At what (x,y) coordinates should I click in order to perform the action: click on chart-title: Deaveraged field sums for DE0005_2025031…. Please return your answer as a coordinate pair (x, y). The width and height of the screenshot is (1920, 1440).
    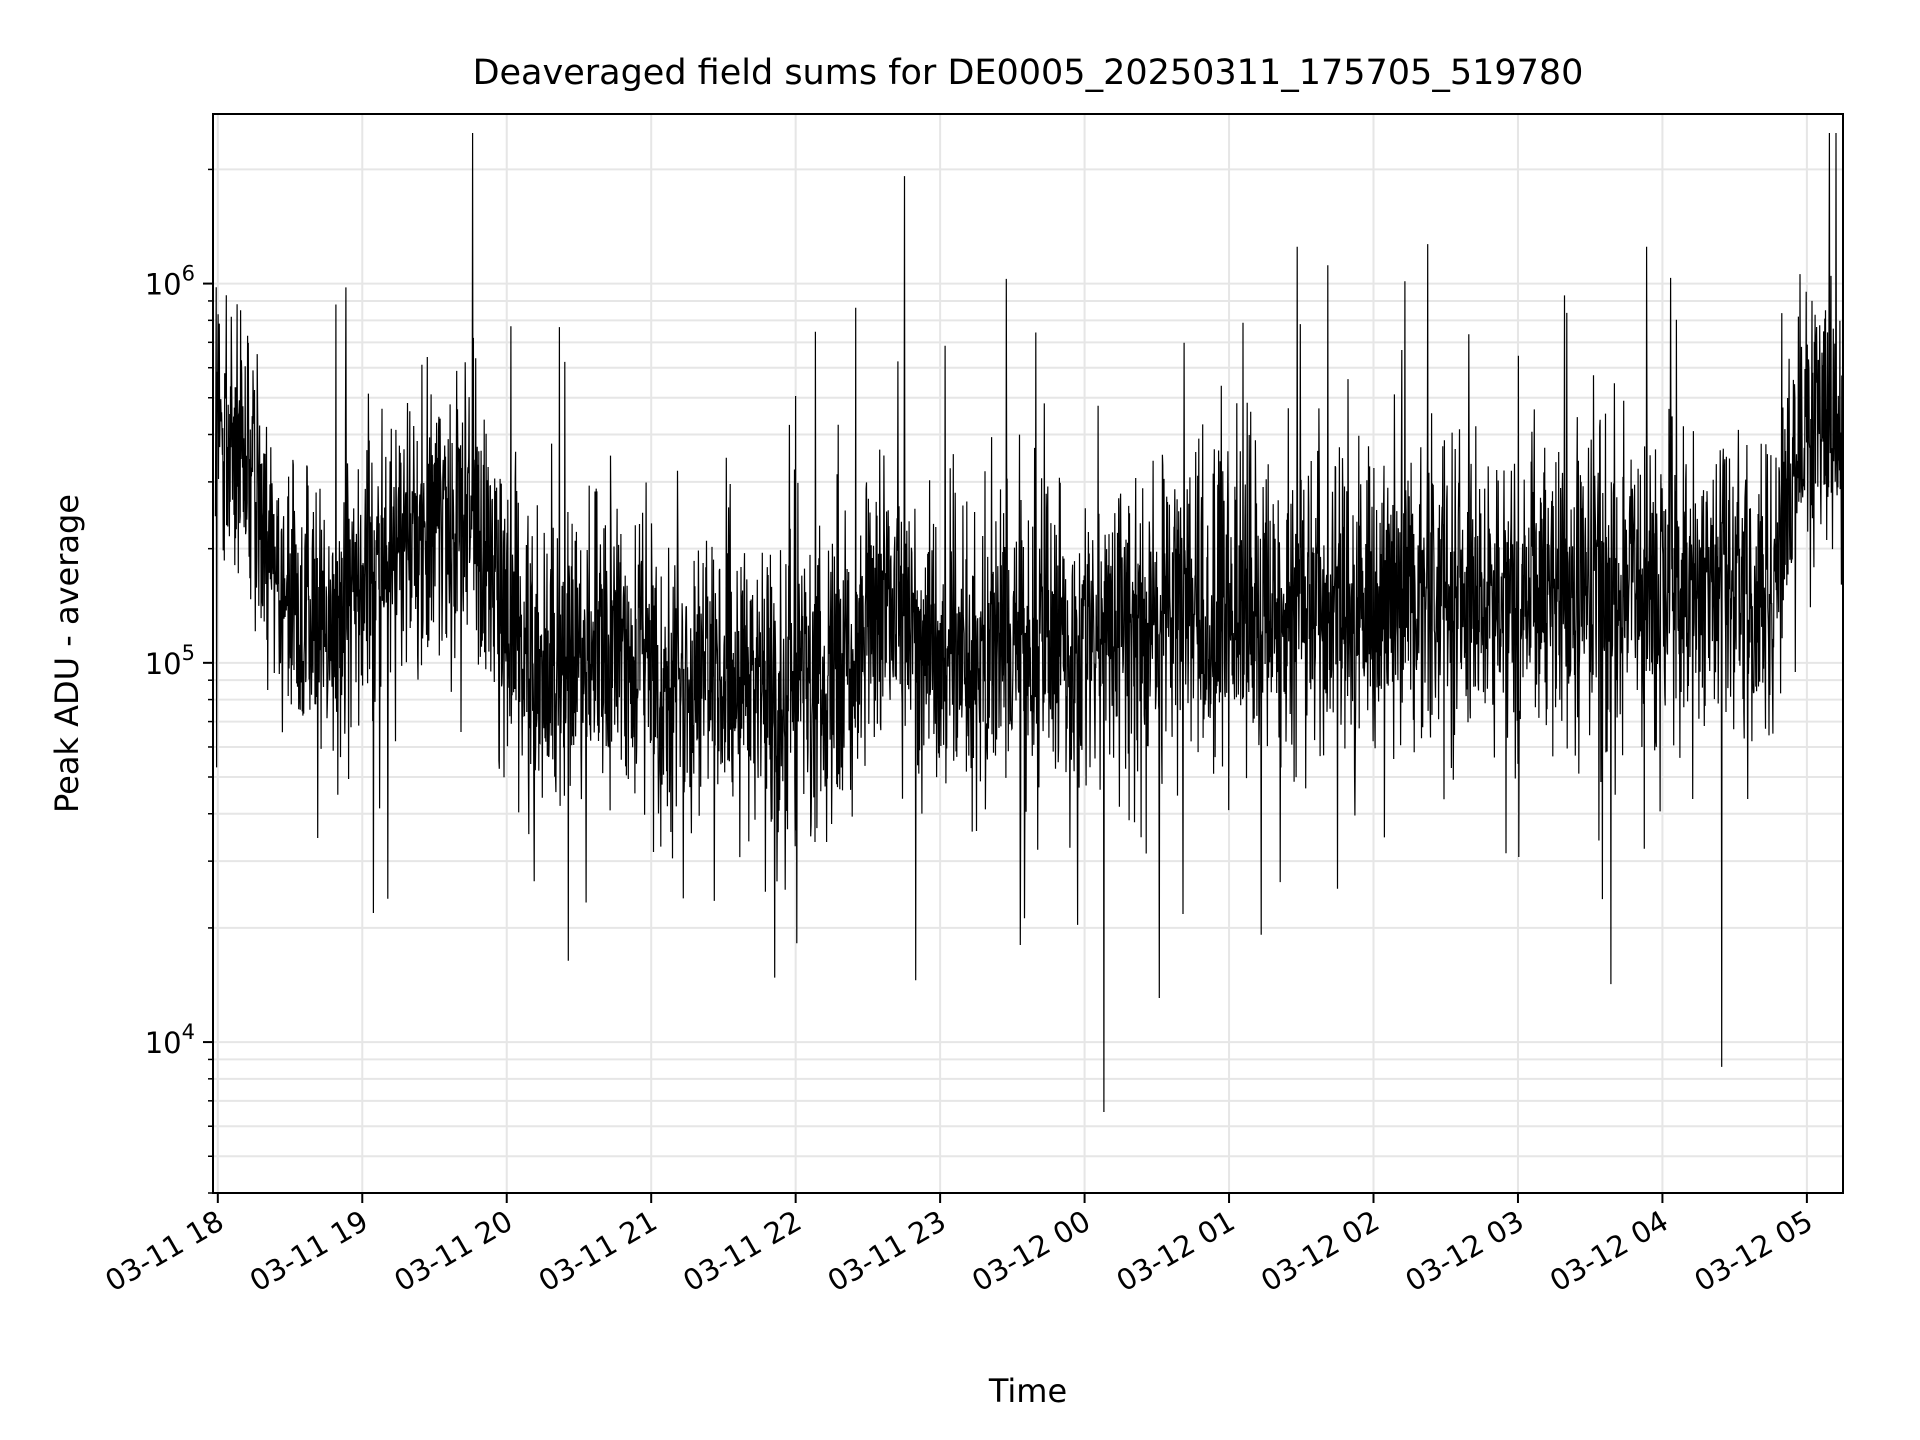
    Looking at the image, I should click on (1028, 73).